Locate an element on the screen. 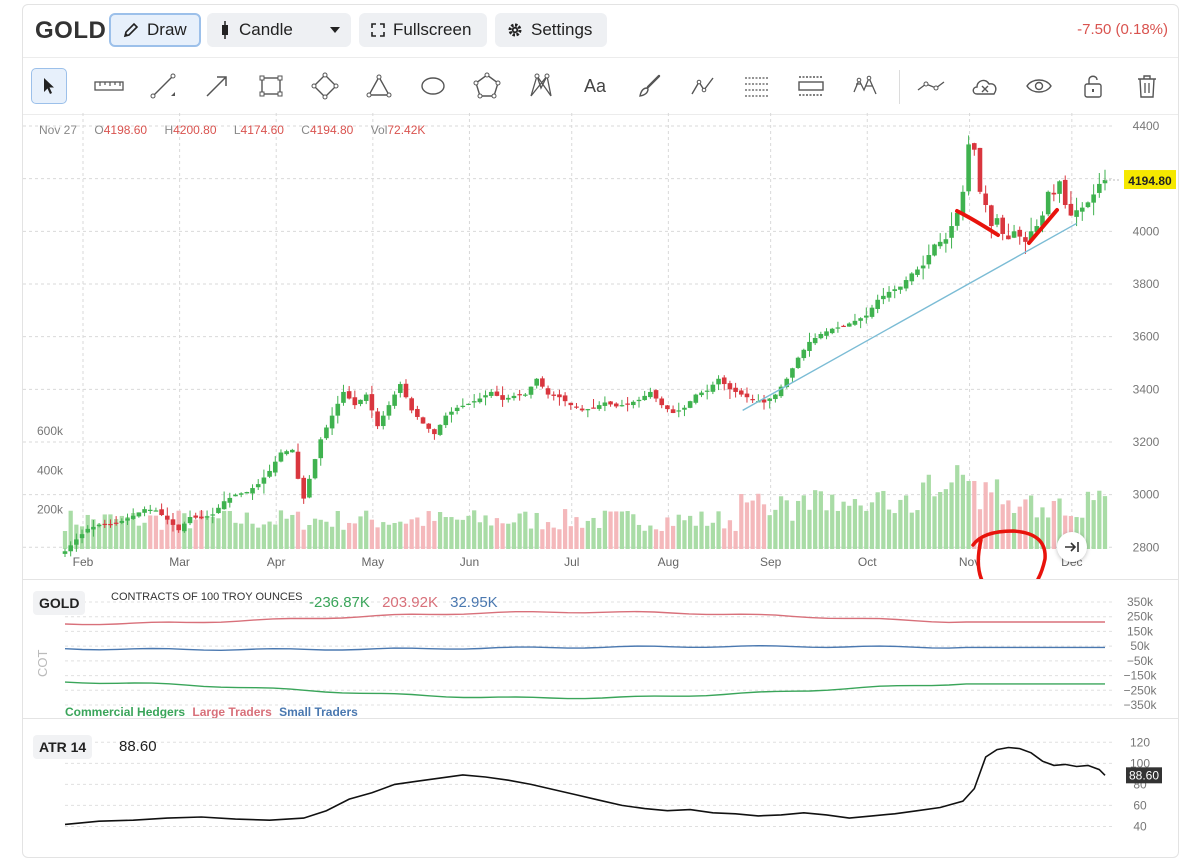 The height and width of the screenshot is (862, 1200). go-to-end-icon is located at coordinates (1072, 547).